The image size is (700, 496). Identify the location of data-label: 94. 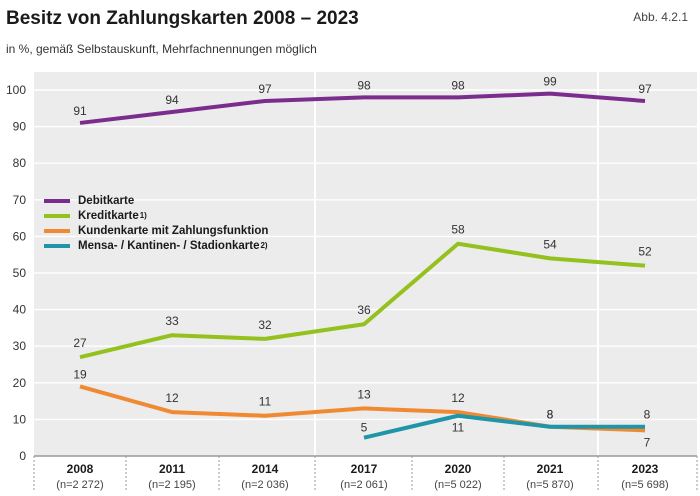
(172, 100).